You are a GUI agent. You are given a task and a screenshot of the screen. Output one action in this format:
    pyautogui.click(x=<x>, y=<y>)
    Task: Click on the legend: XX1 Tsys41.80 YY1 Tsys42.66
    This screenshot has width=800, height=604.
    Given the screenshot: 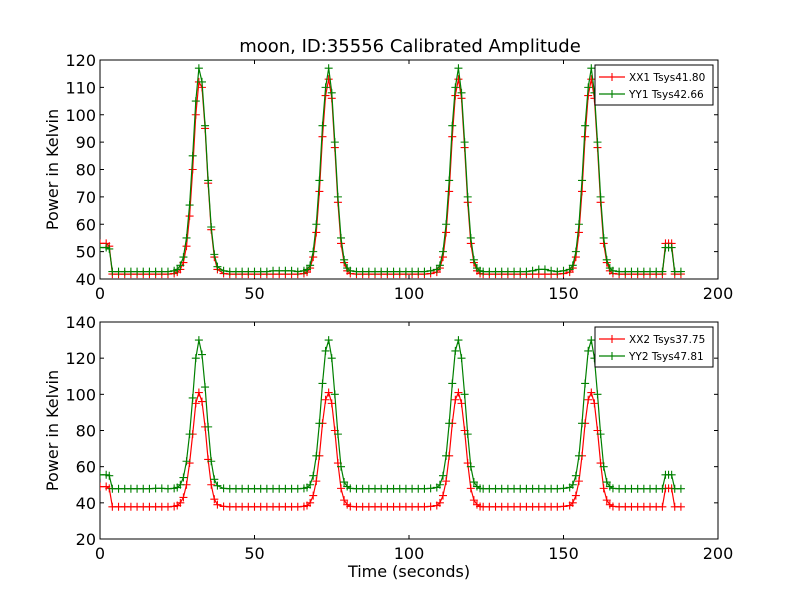 What is the action you would take?
    pyautogui.click(x=654, y=85)
    